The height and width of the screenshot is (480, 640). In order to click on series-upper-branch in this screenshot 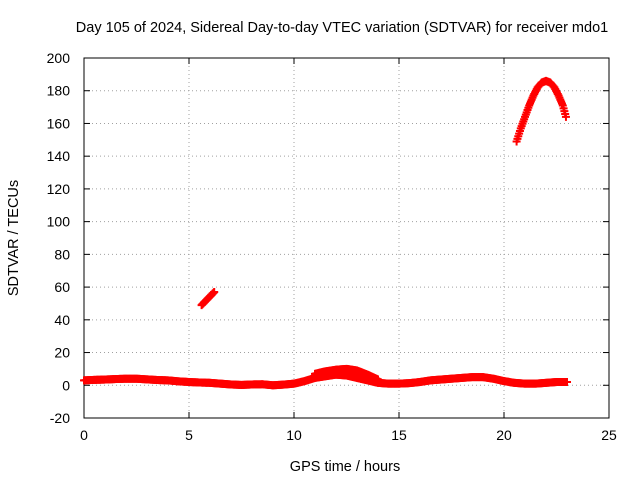, I will do `click(346, 374)`.